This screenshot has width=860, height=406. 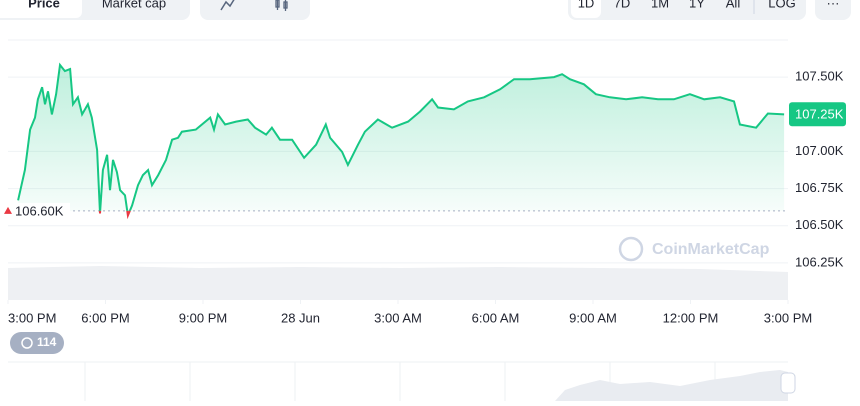 What do you see at coordinates (134, 5) in the screenshot?
I see `tab: Market cap` at bounding box center [134, 5].